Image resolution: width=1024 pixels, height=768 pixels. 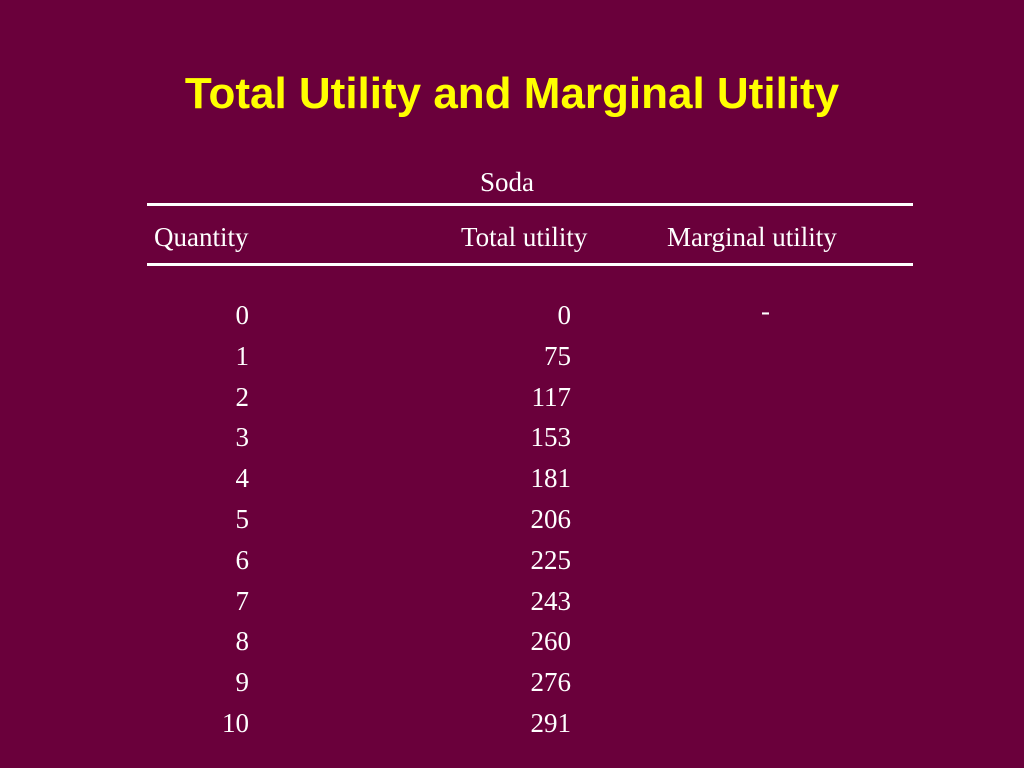 What do you see at coordinates (551, 641) in the screenshot?
I see `cell-total-utility: 260` at bounding box center [551, 641].